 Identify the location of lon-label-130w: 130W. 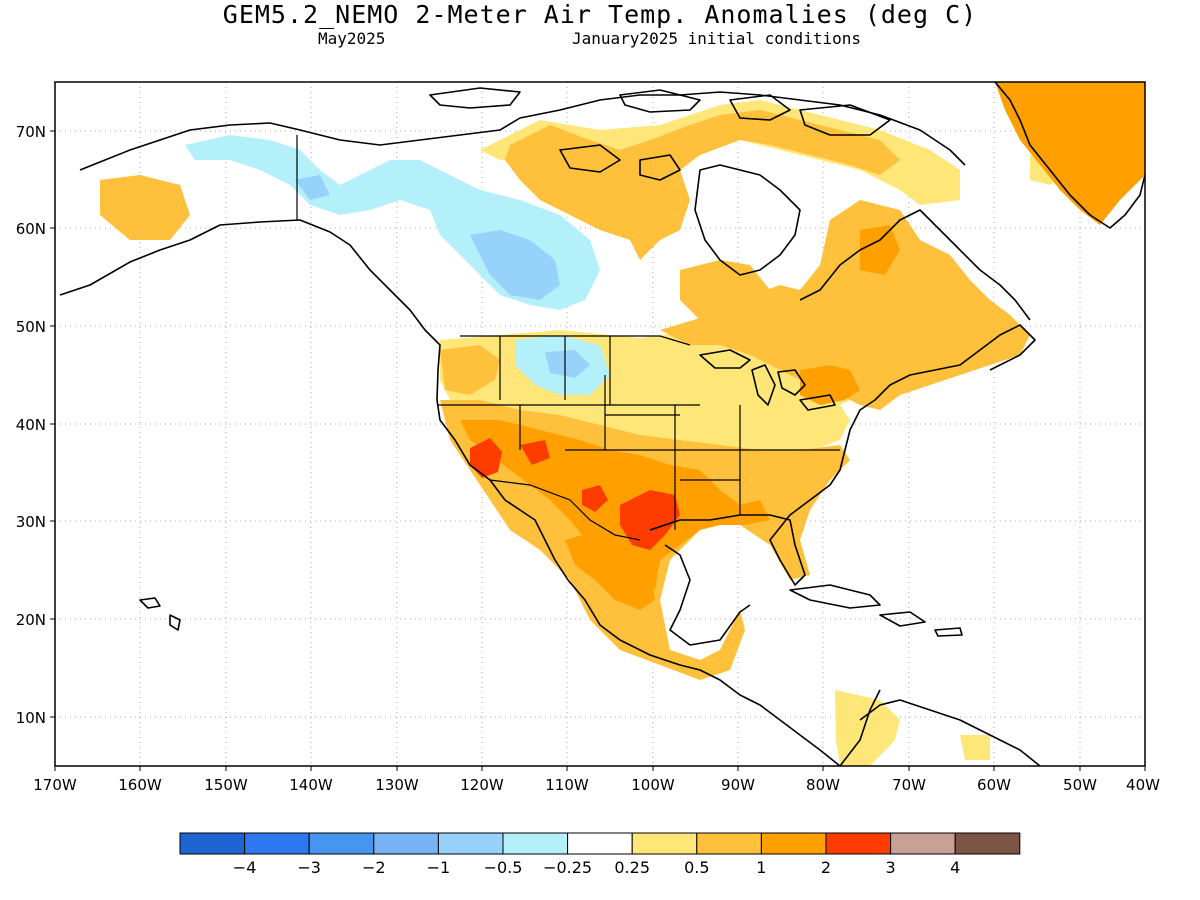
(397, 785).